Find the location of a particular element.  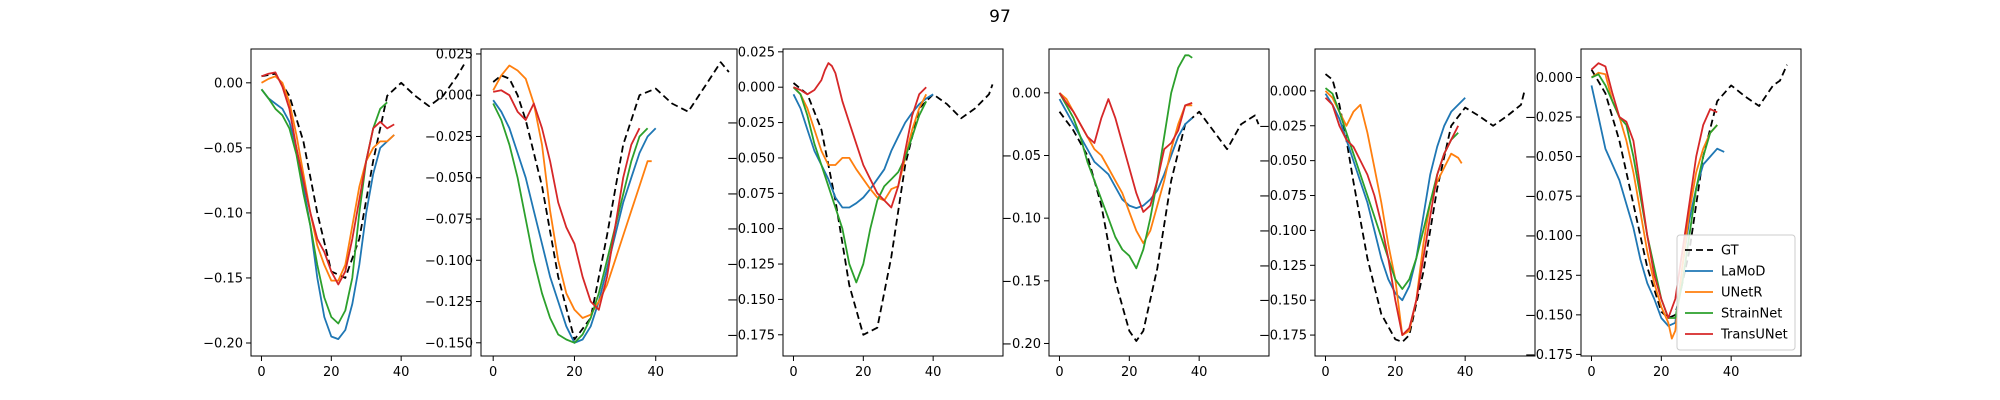

legend-box is located at coordinates (1736, 292).